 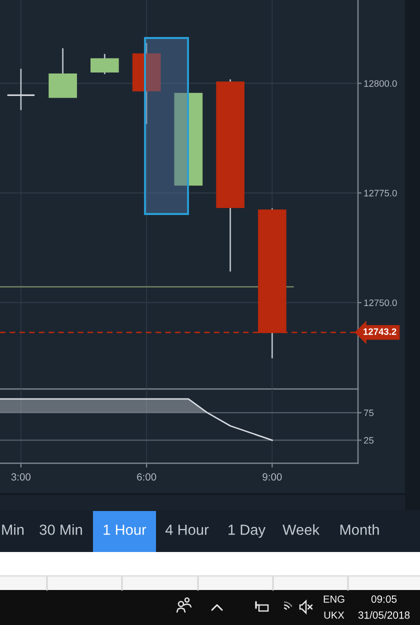 I want to click on text: Min, so click(x=13, y=529).